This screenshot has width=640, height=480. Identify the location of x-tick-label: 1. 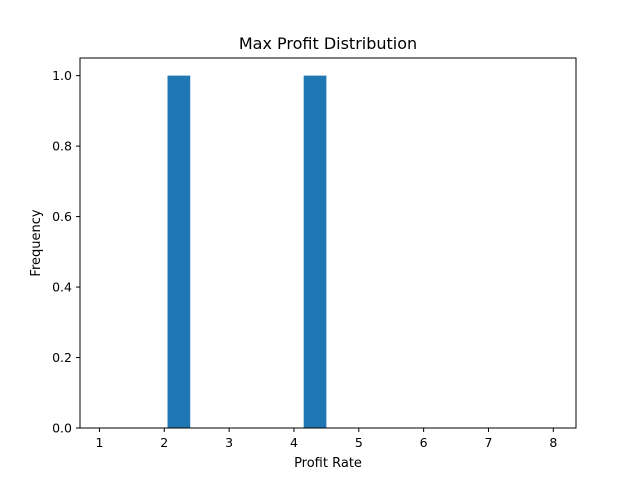
(99, 442).